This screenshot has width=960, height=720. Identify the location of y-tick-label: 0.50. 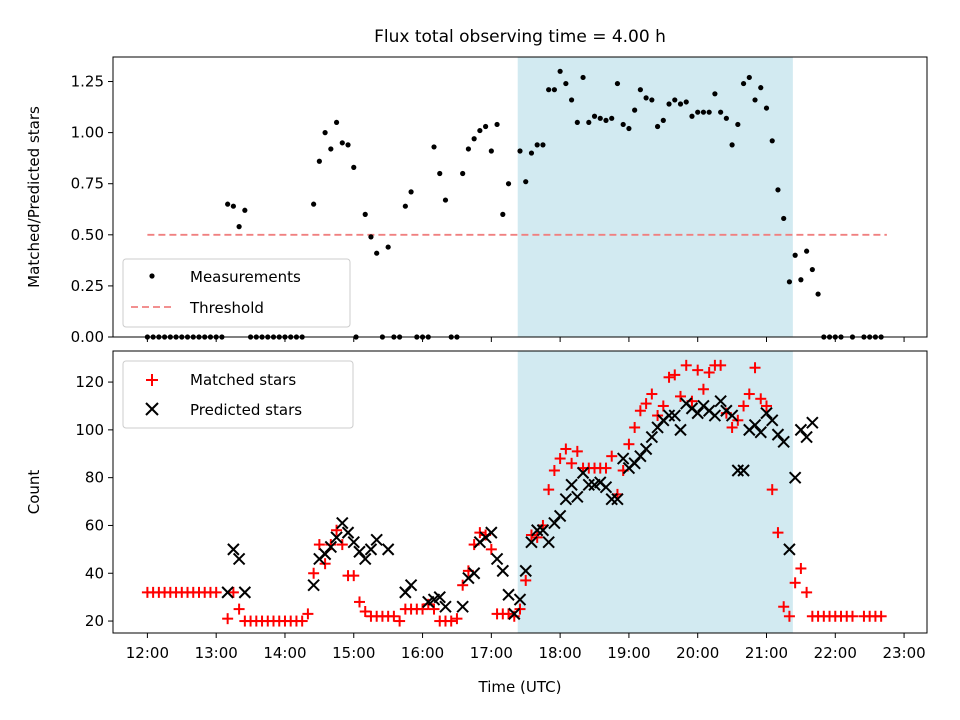
(87, 235).